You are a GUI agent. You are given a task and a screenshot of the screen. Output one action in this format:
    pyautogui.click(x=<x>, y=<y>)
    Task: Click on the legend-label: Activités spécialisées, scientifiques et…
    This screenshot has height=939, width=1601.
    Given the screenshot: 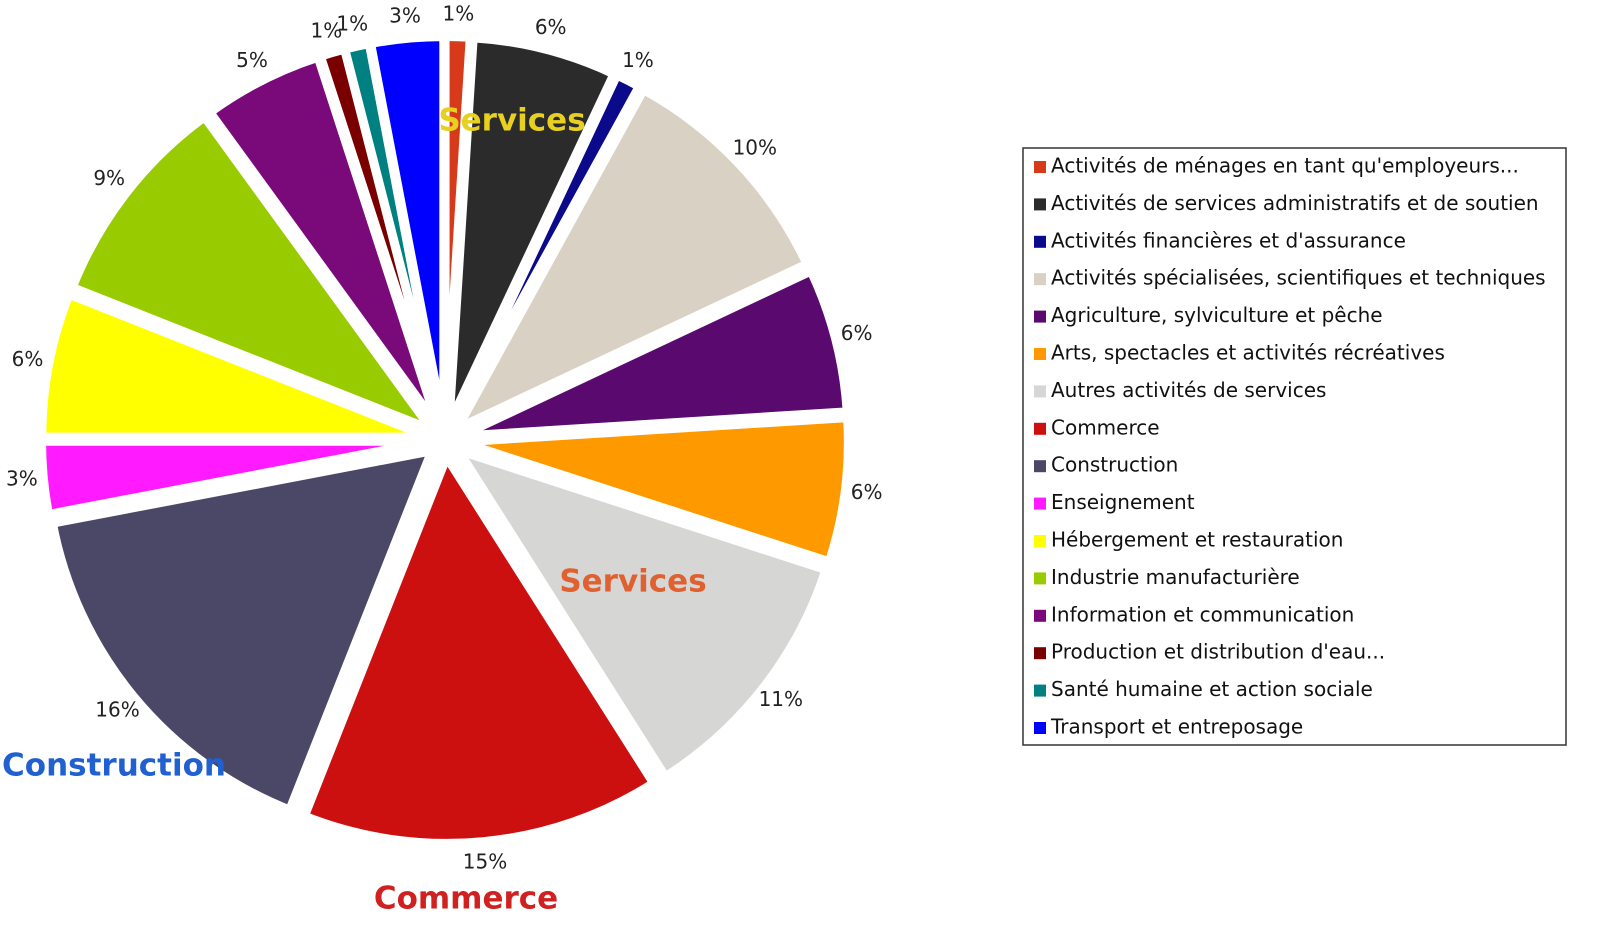 What is the action you would take?
    pyautogui.click(x=1298, y=278)
    